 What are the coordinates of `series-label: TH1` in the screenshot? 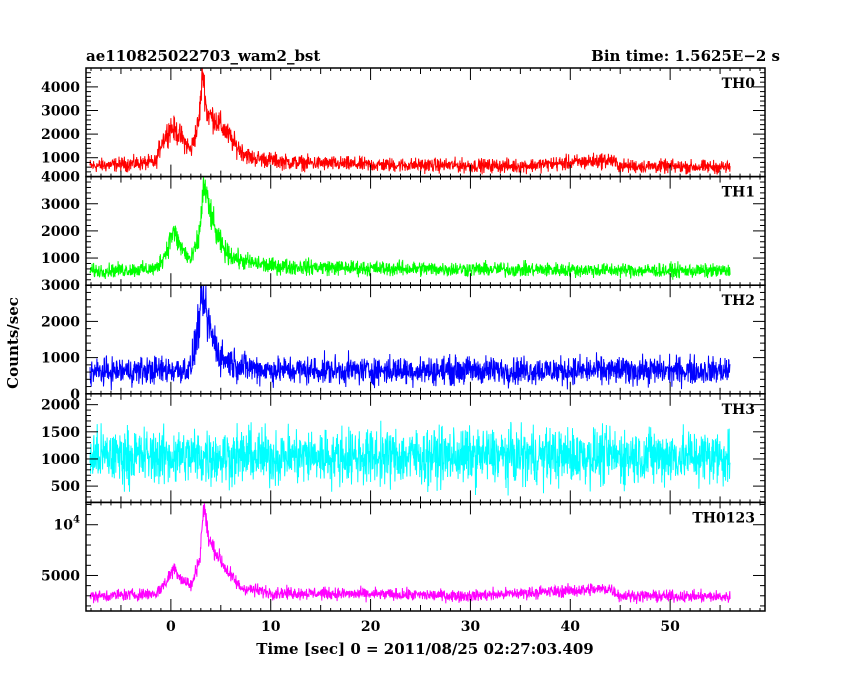 It's located at (738, 193).